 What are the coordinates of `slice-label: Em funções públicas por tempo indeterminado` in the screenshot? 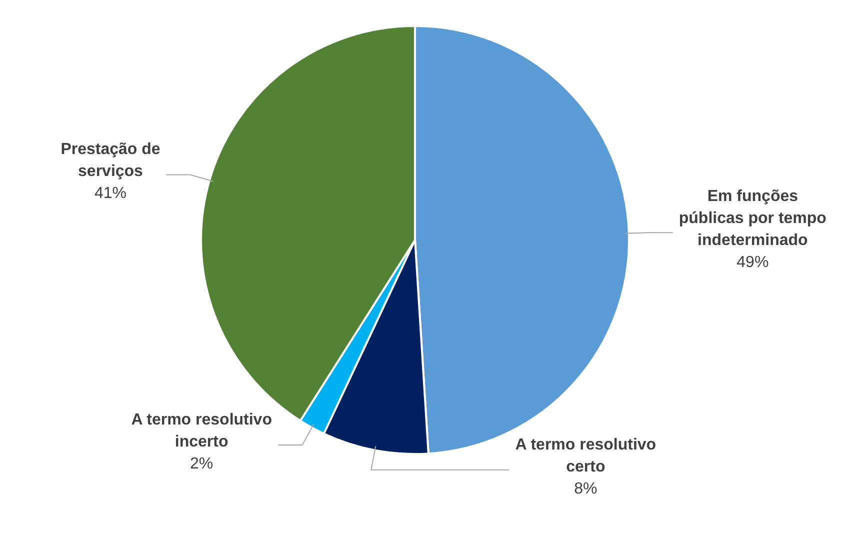 It's located at (752, 219).